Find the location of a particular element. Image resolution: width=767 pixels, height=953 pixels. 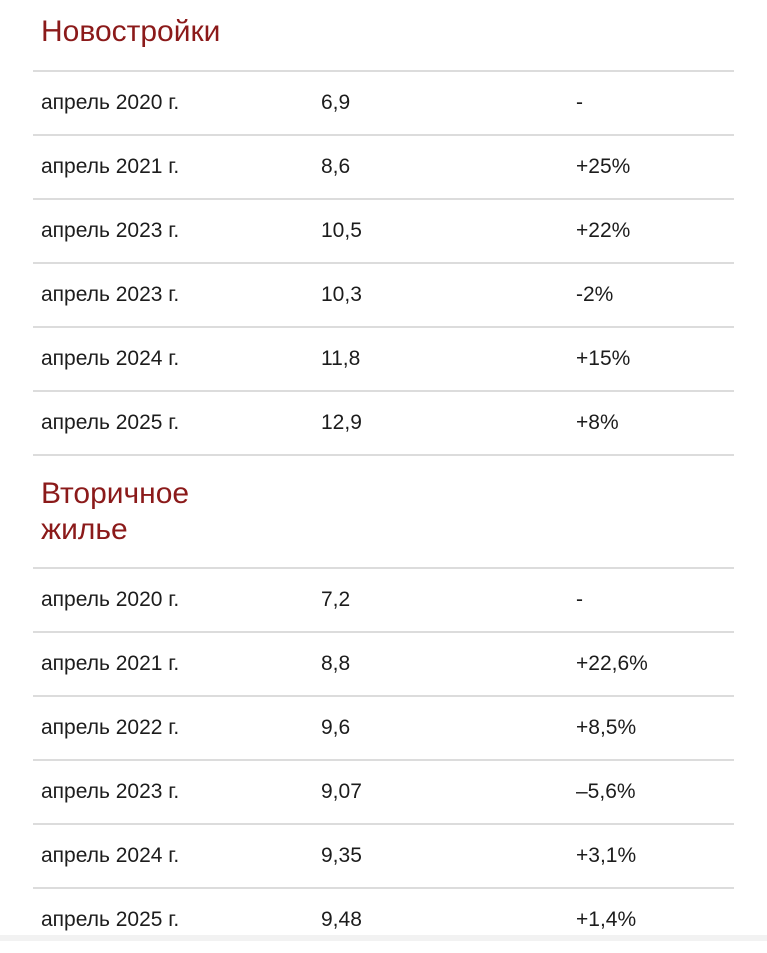

row-value: 8,8 is located at coordinates (336, 663).